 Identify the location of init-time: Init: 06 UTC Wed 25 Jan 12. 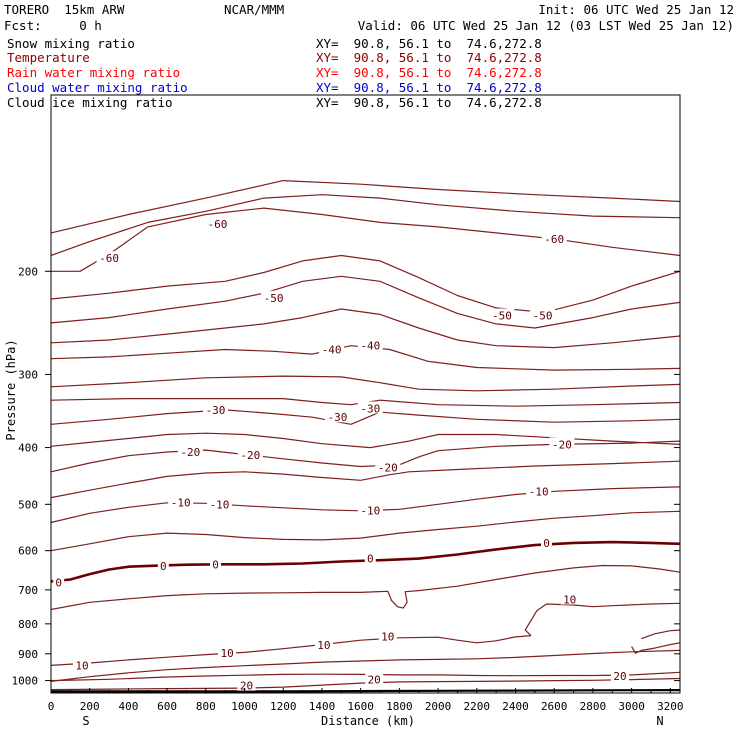
(636, 9).